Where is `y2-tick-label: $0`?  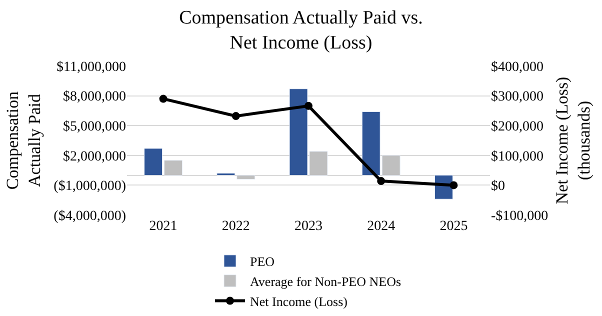 y2-tick-label: $0 is located at coordinates (498, 186).